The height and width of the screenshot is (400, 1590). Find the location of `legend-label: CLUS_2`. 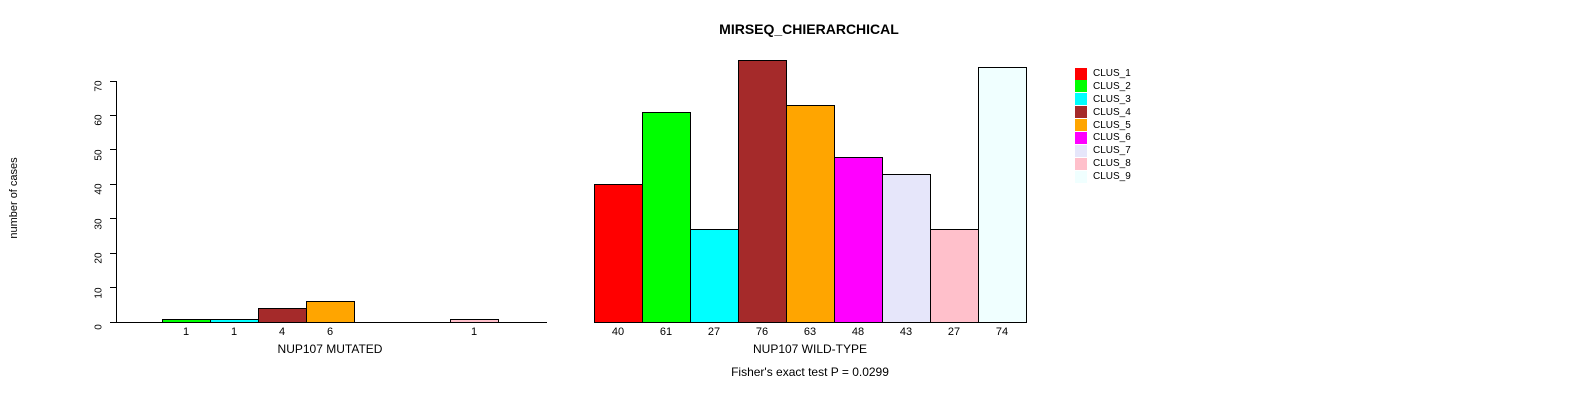

legend-label: CLUS_2 is located at coordinates (1112, 86).